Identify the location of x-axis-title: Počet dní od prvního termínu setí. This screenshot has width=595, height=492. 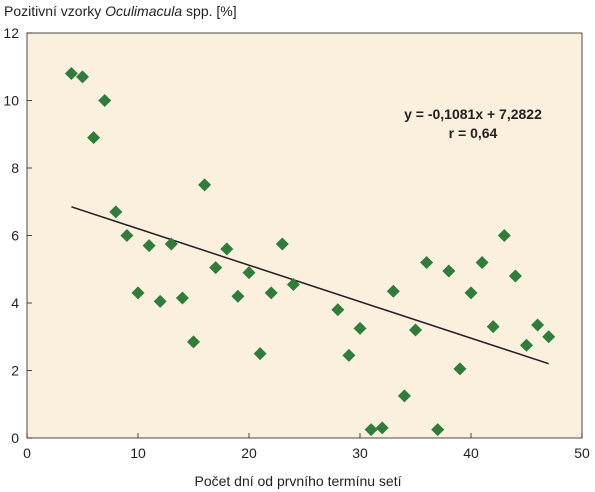
(297, 481).